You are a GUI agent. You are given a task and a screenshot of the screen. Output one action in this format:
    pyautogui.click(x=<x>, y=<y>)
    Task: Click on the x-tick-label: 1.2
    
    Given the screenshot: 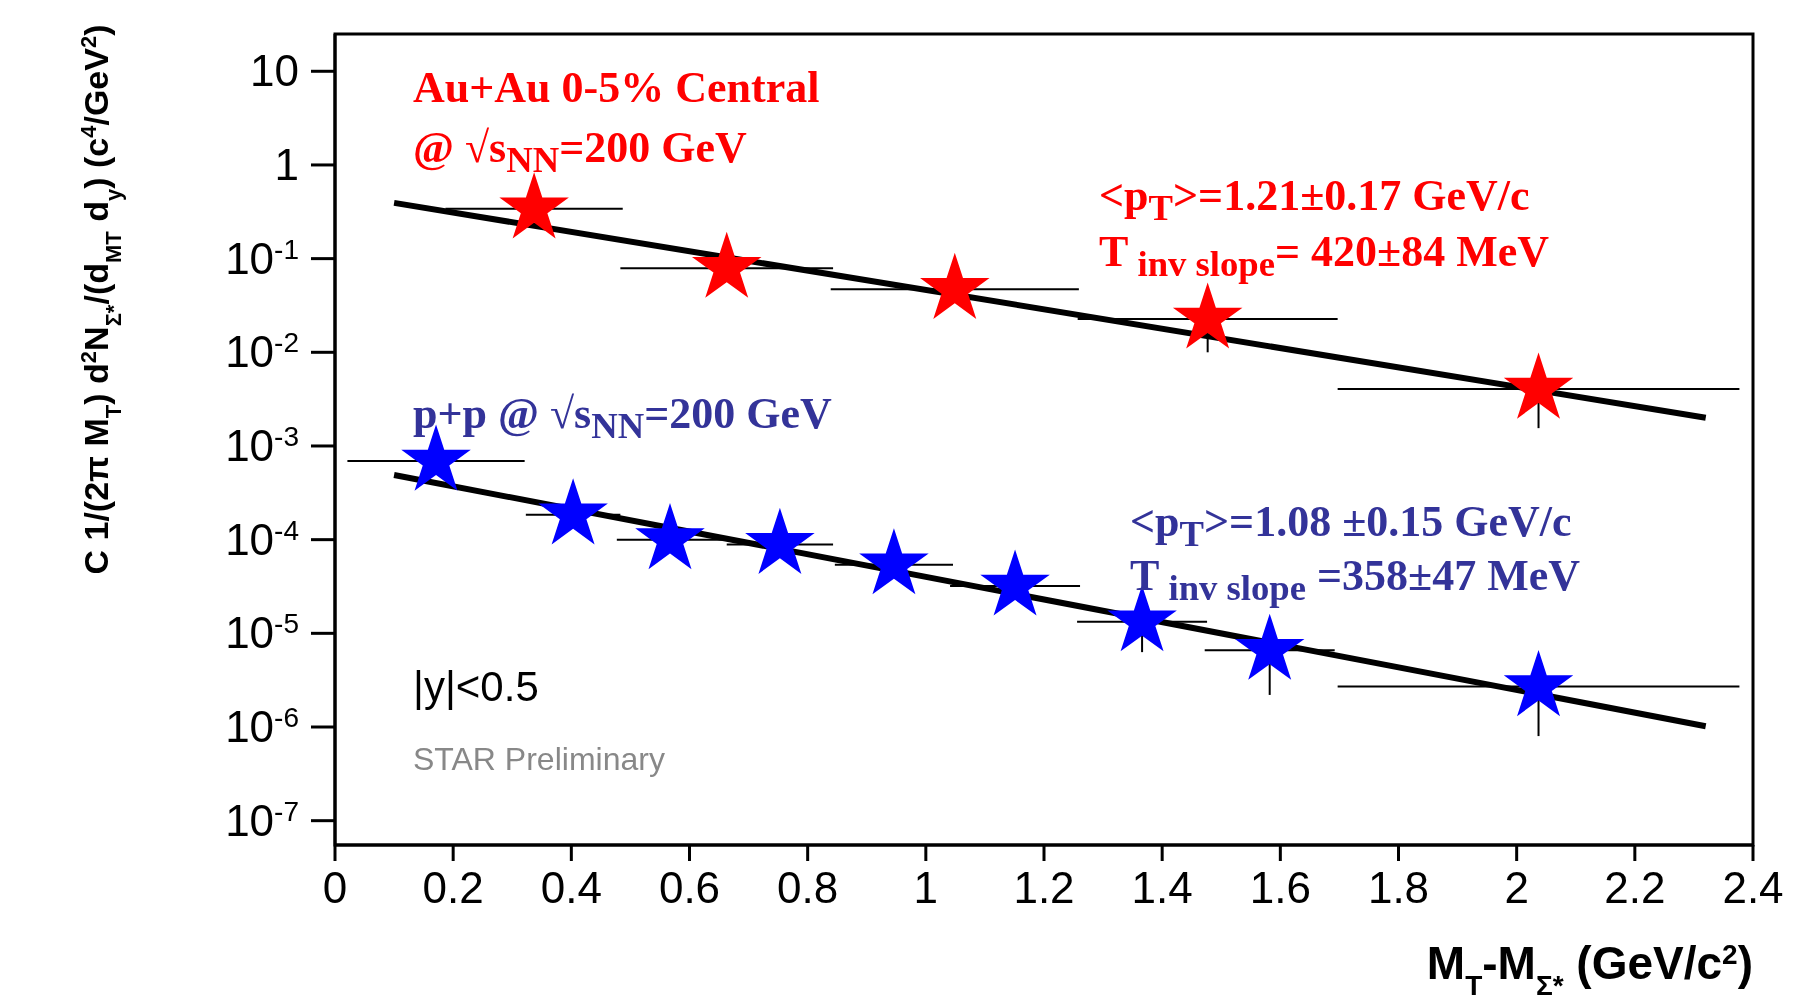 What is the action you would take?
    pyautogui.click(x=1044, y=887)
    